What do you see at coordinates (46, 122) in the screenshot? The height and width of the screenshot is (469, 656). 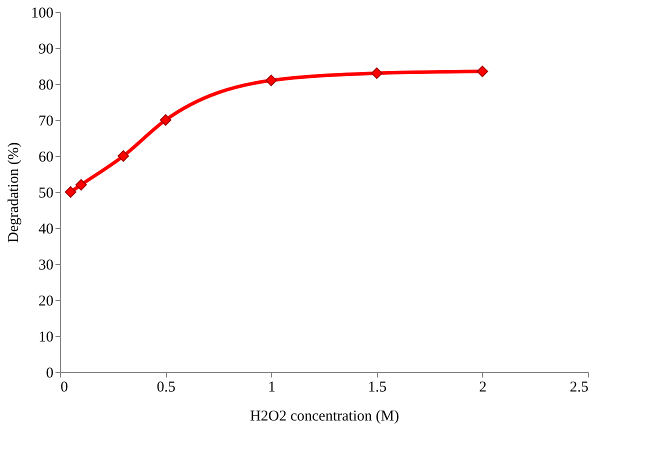 I see `y-tick-label: 70` at bounding box center [46, 122].